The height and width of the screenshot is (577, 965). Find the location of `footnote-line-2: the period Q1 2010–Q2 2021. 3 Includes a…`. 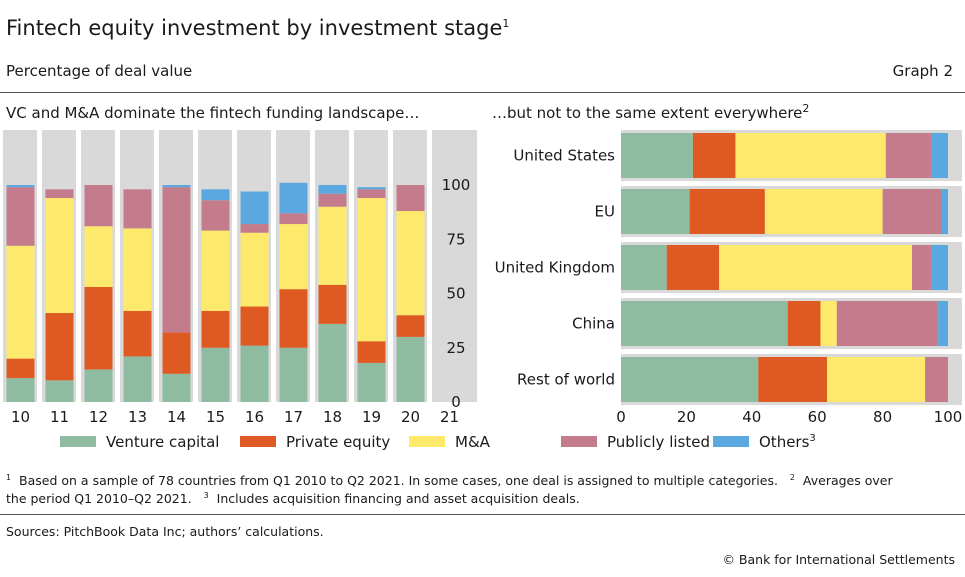

footnote-line-2: the period Q1 2010–Q2 2021. 3 Includes a… is located at coordinates (293, 498).